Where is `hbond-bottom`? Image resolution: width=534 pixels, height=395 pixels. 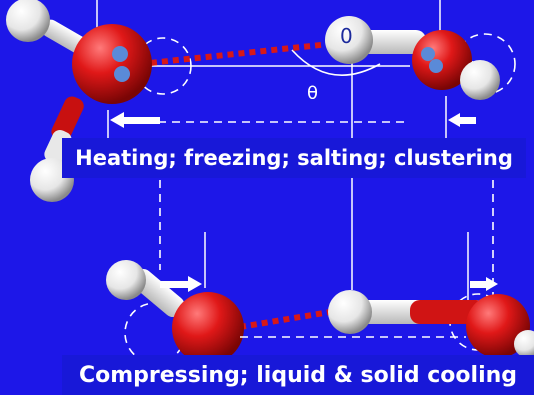 hbond-bottom is located at coordinates (285, 319).